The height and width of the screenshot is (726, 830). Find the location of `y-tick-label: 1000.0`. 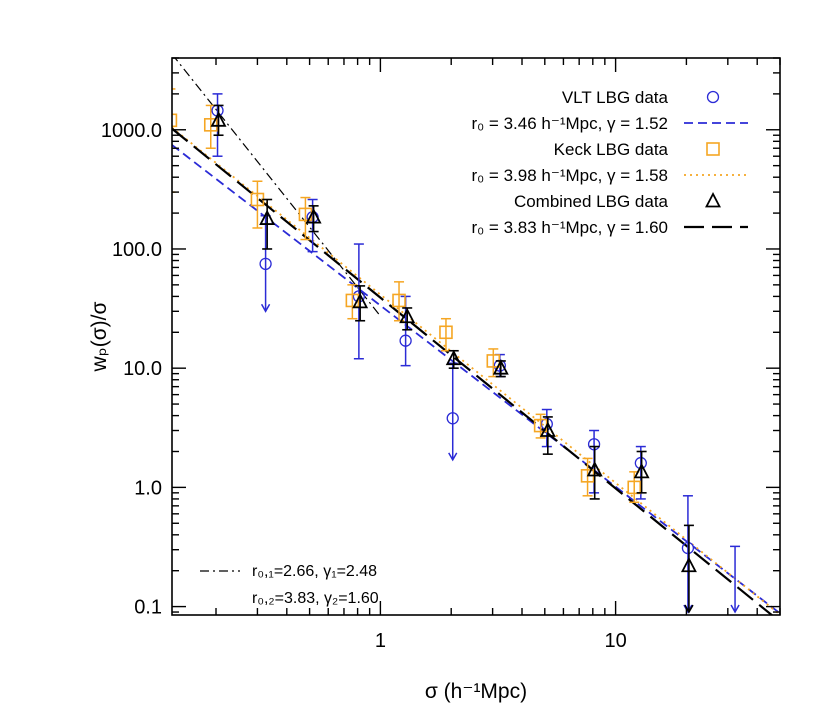

y-tick-label: 1000.0 is located at coordinates (131, 131).